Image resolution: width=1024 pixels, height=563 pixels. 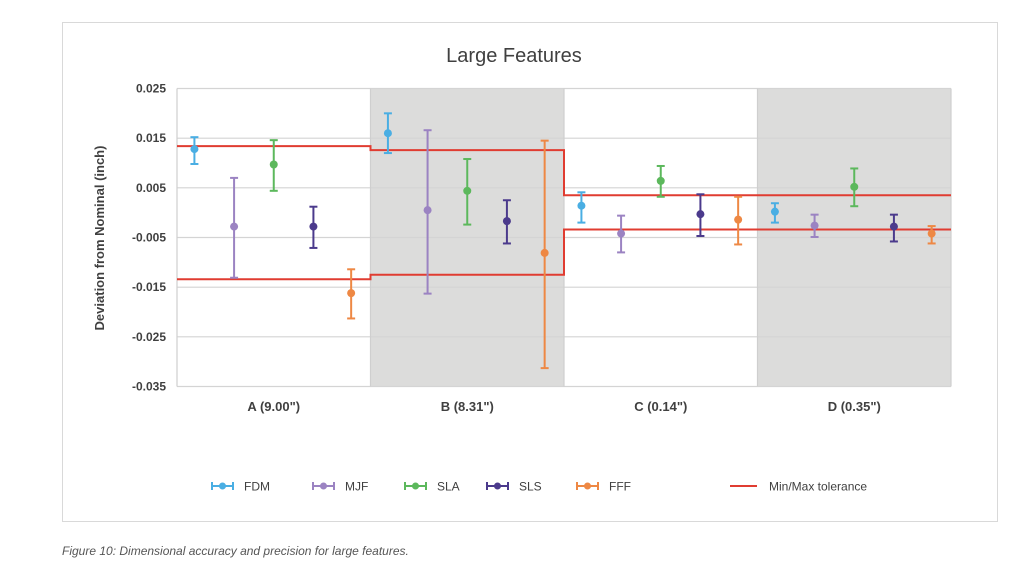 I want to click on tolerance-max-line, so click(x=564, y=171).